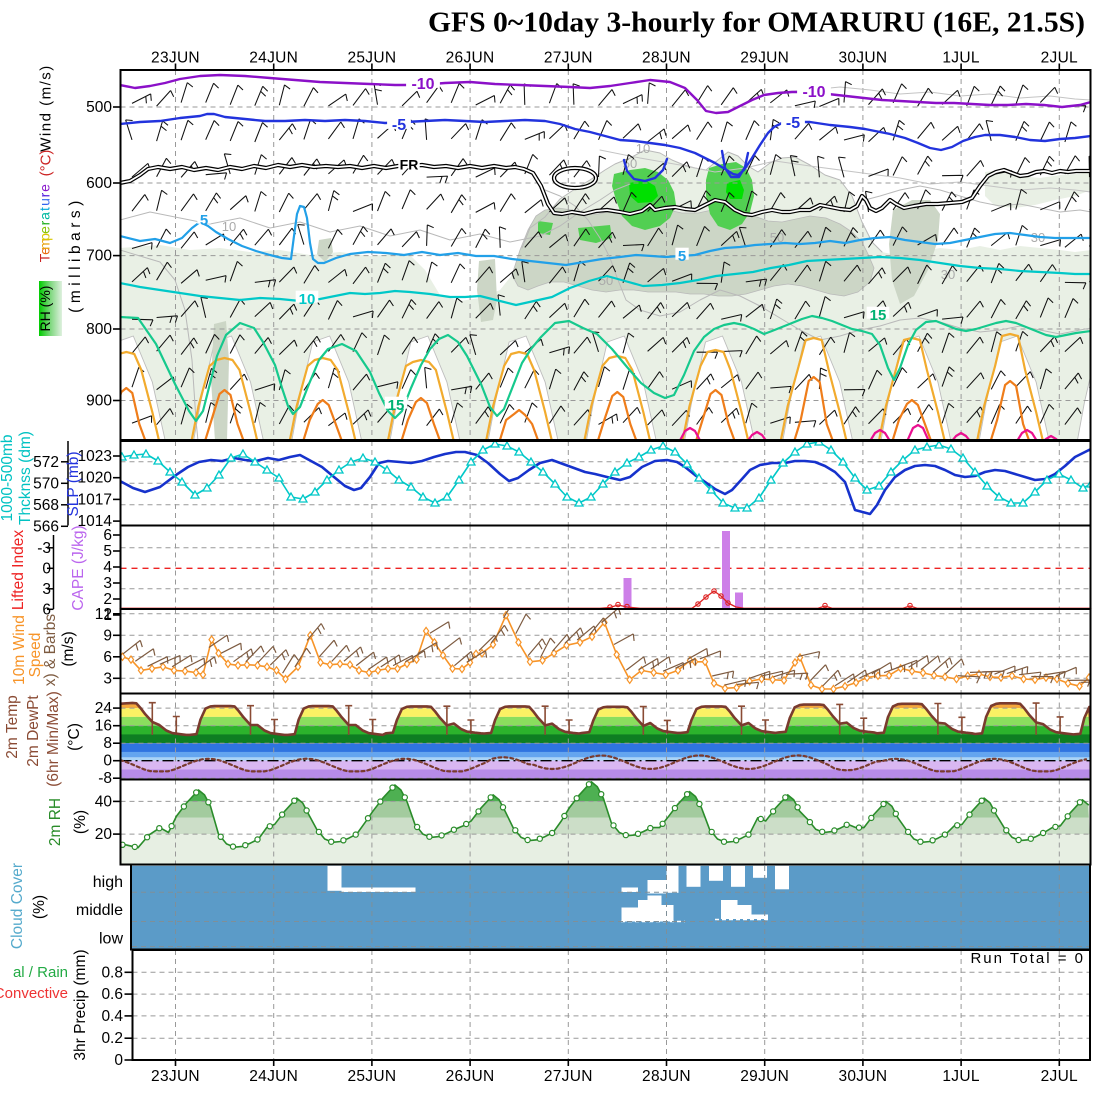  Describe the element at coordinates (73, 483) in the screenshot. I see `svg-text: SLP (mb)` at that location.